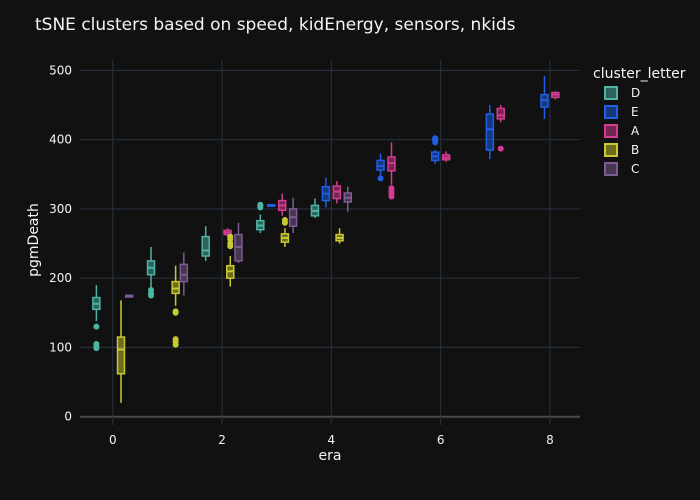 The width and height of the screenshot is (700, 500). I want to click on legend-swatch-b, so click(611, 150).